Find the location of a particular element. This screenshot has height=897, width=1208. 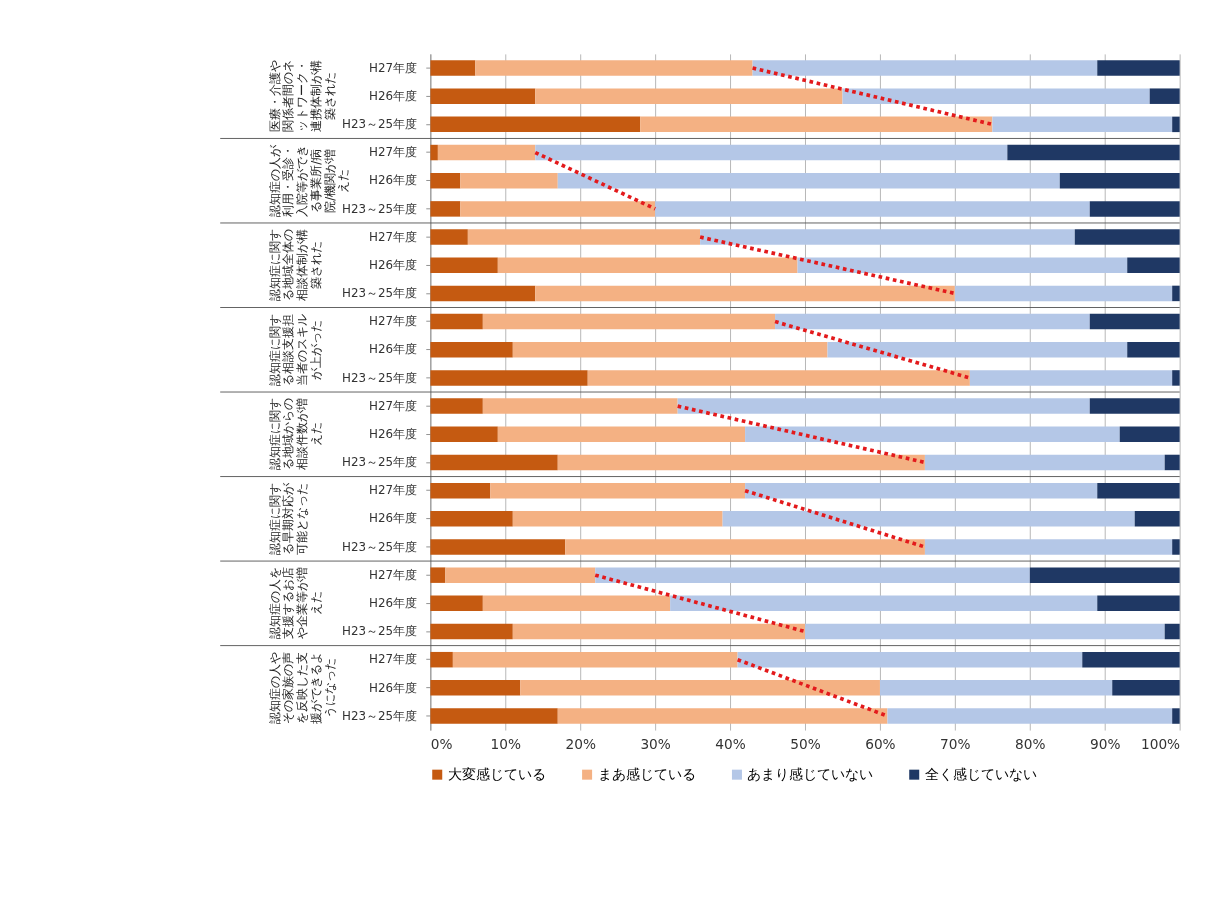

text: 認知症に関する早期対応が可能となった is located at coordinates (288, 518).